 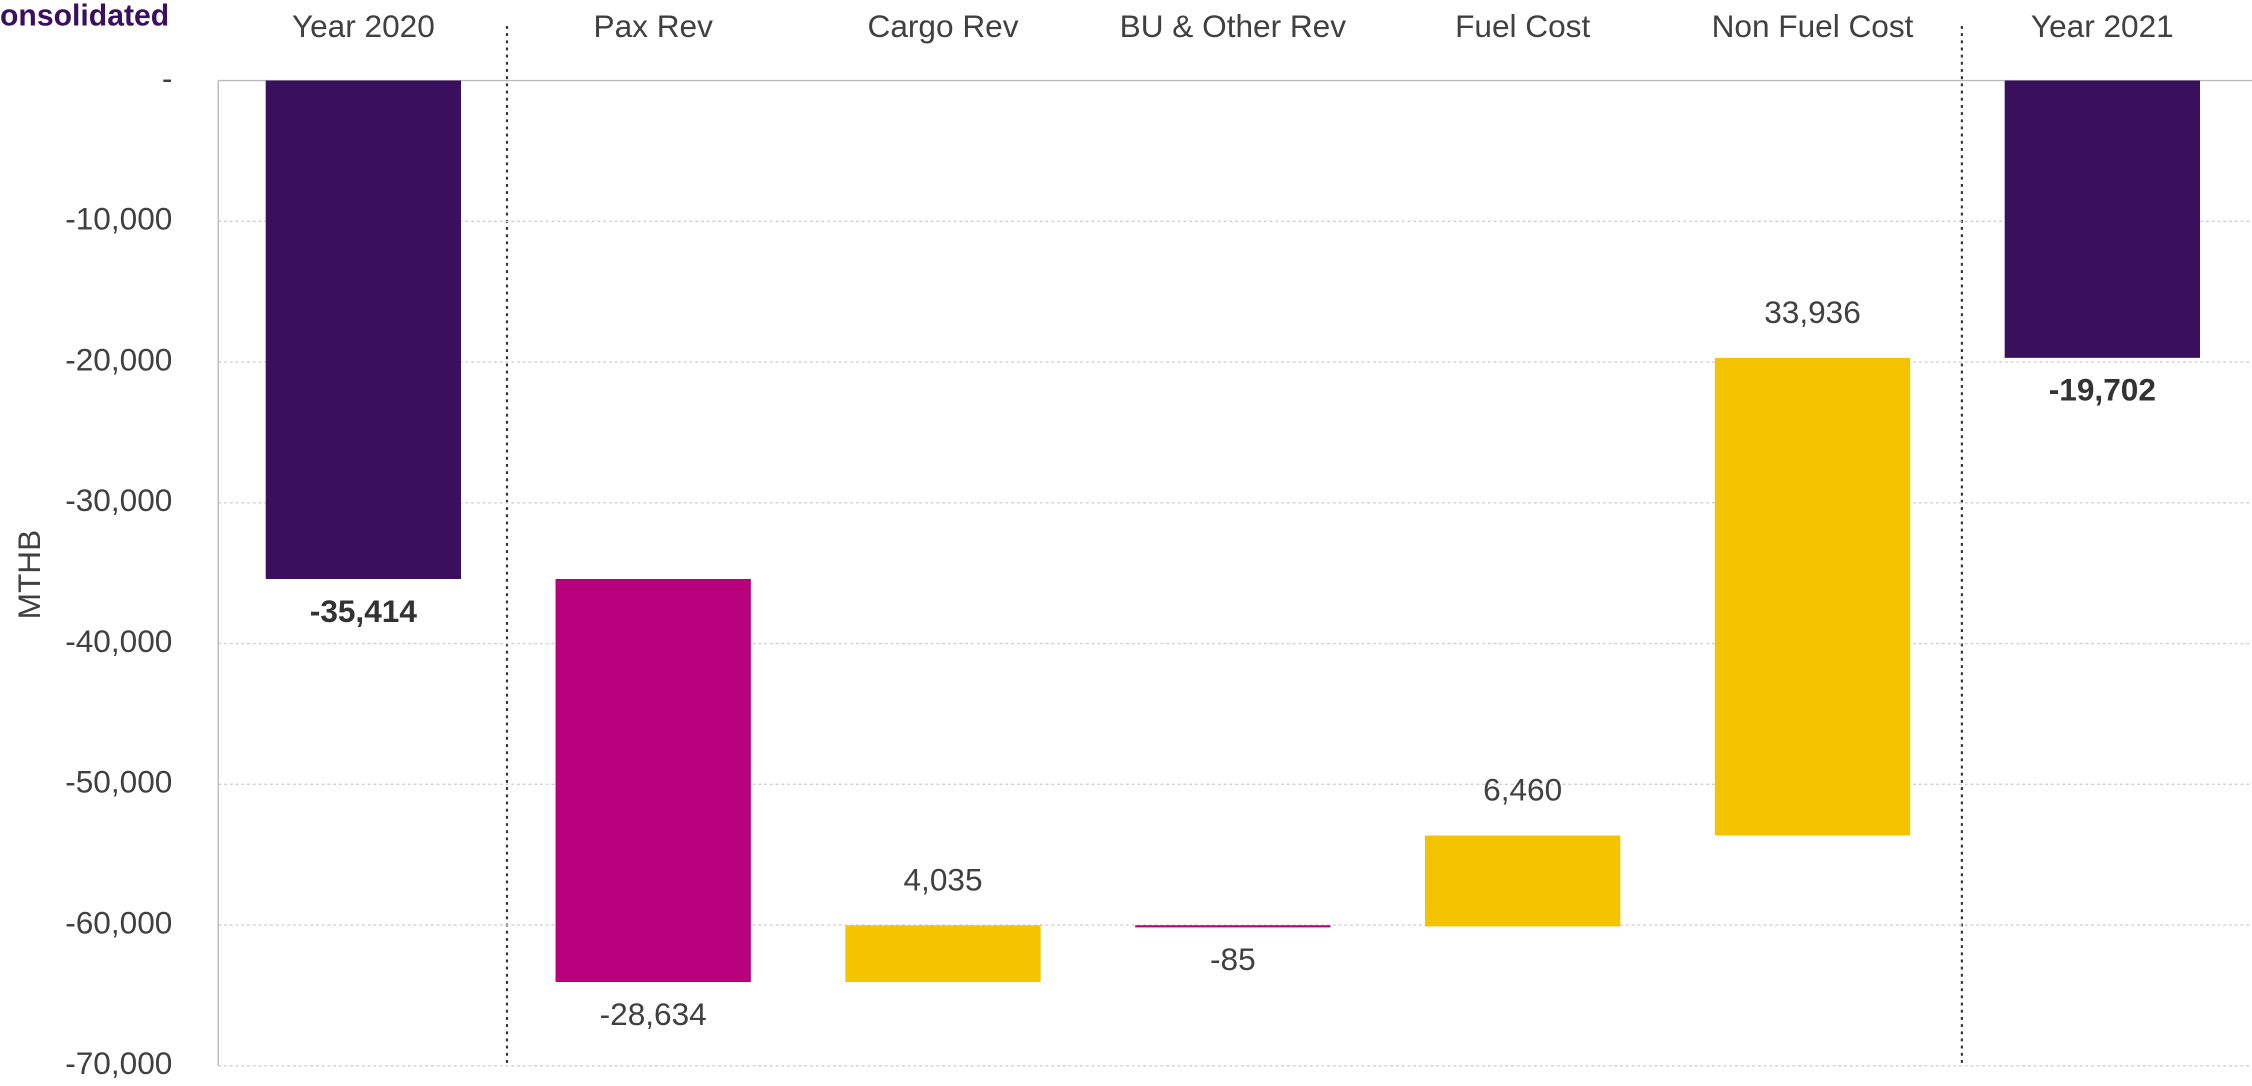 I want to click on data-label: -28,634, so click(x=653, y=1014).